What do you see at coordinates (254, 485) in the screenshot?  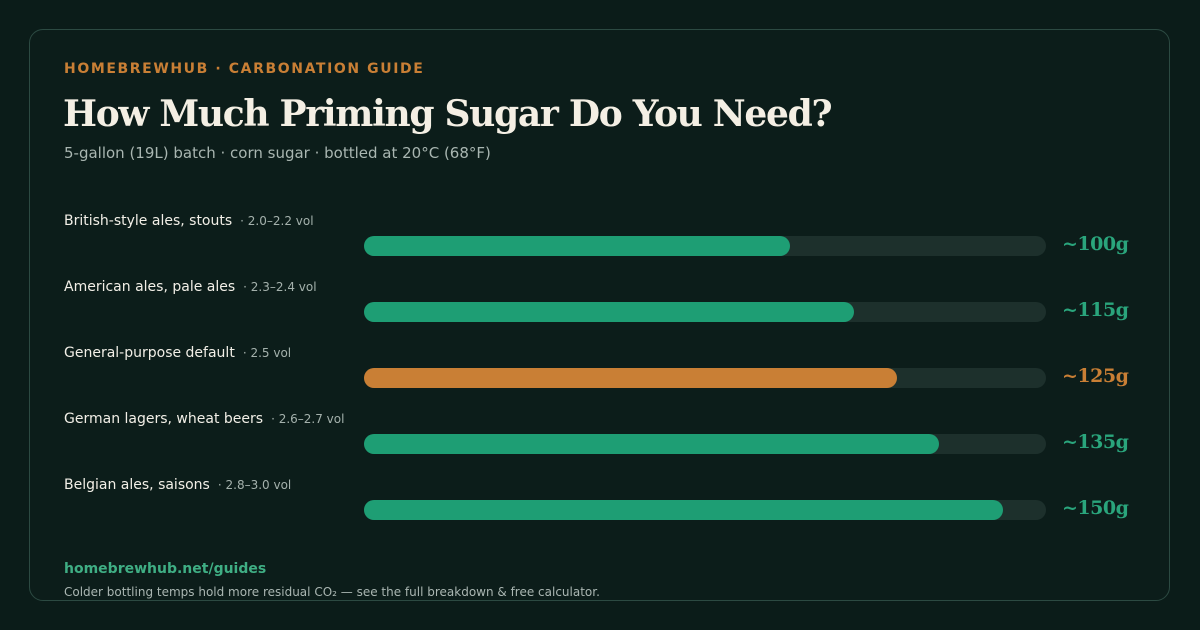 I see `co2-volume-label: · 2.8–3.0 vol` at bounding box center [254, 485].